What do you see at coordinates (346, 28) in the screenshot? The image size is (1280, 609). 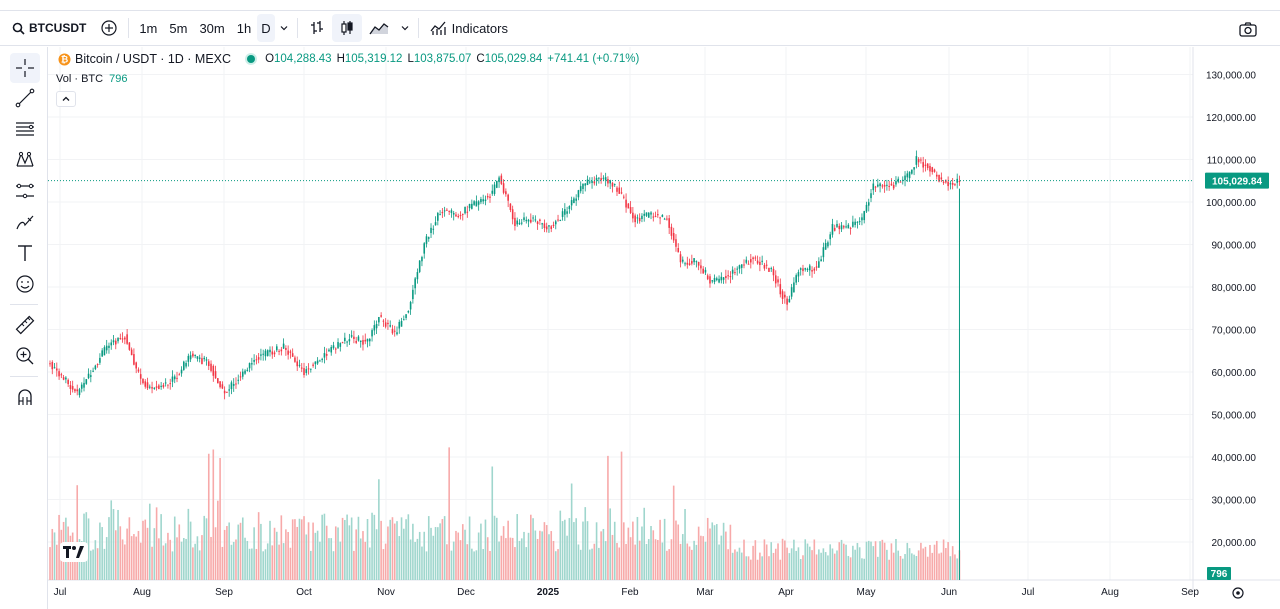 I see `candles-style-button` at bounding box center [346, 28].